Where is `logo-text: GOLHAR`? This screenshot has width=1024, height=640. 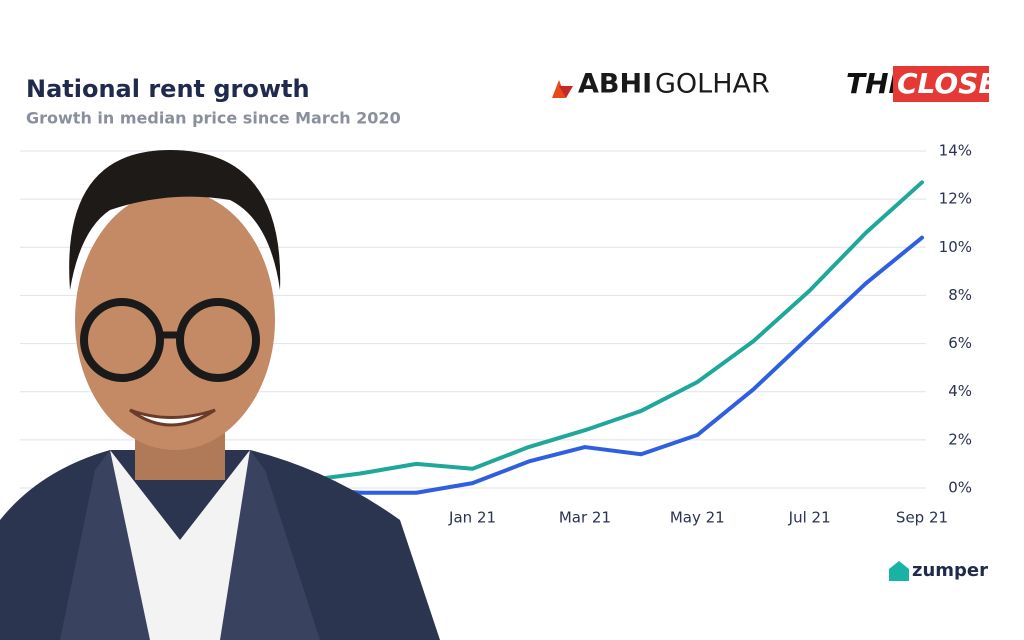 logo-text: GOLHAR is located at coordinates (712, 84).